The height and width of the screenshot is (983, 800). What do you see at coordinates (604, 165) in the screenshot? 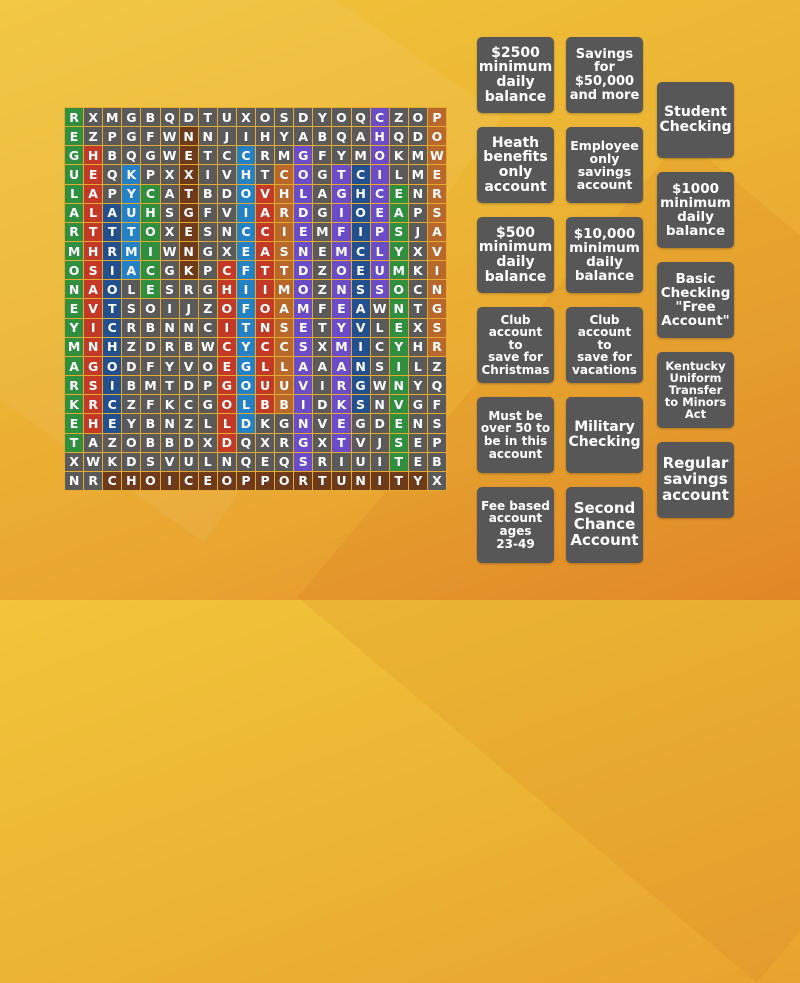
I see `answer-tile: Employee only savings account` at bounding box center [604, 165].